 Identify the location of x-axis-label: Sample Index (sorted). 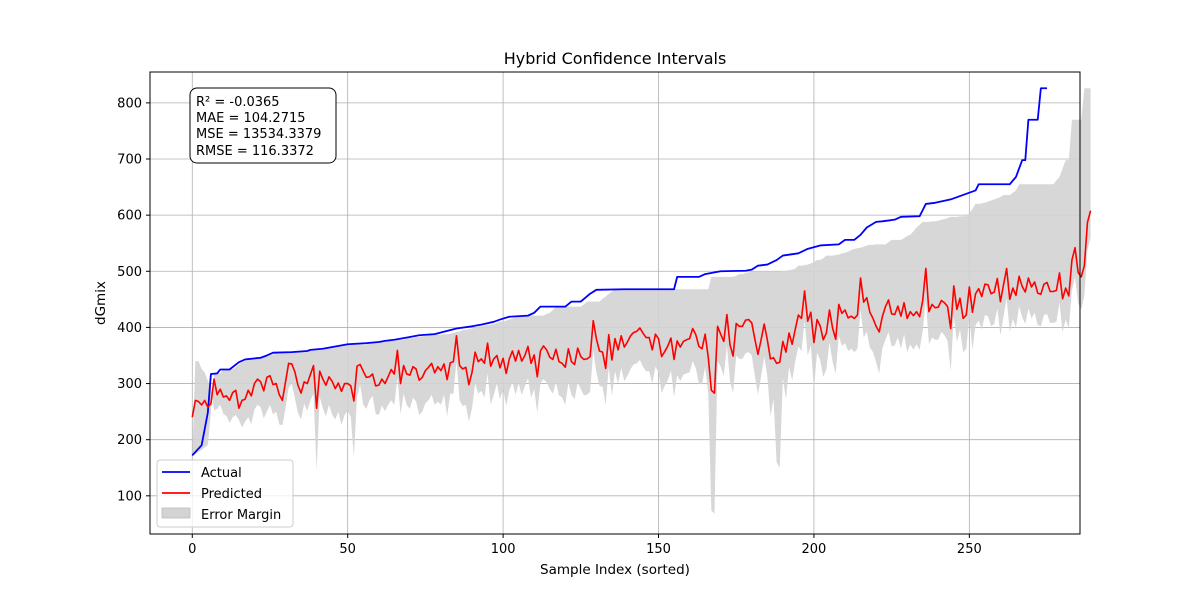
(615, 570).